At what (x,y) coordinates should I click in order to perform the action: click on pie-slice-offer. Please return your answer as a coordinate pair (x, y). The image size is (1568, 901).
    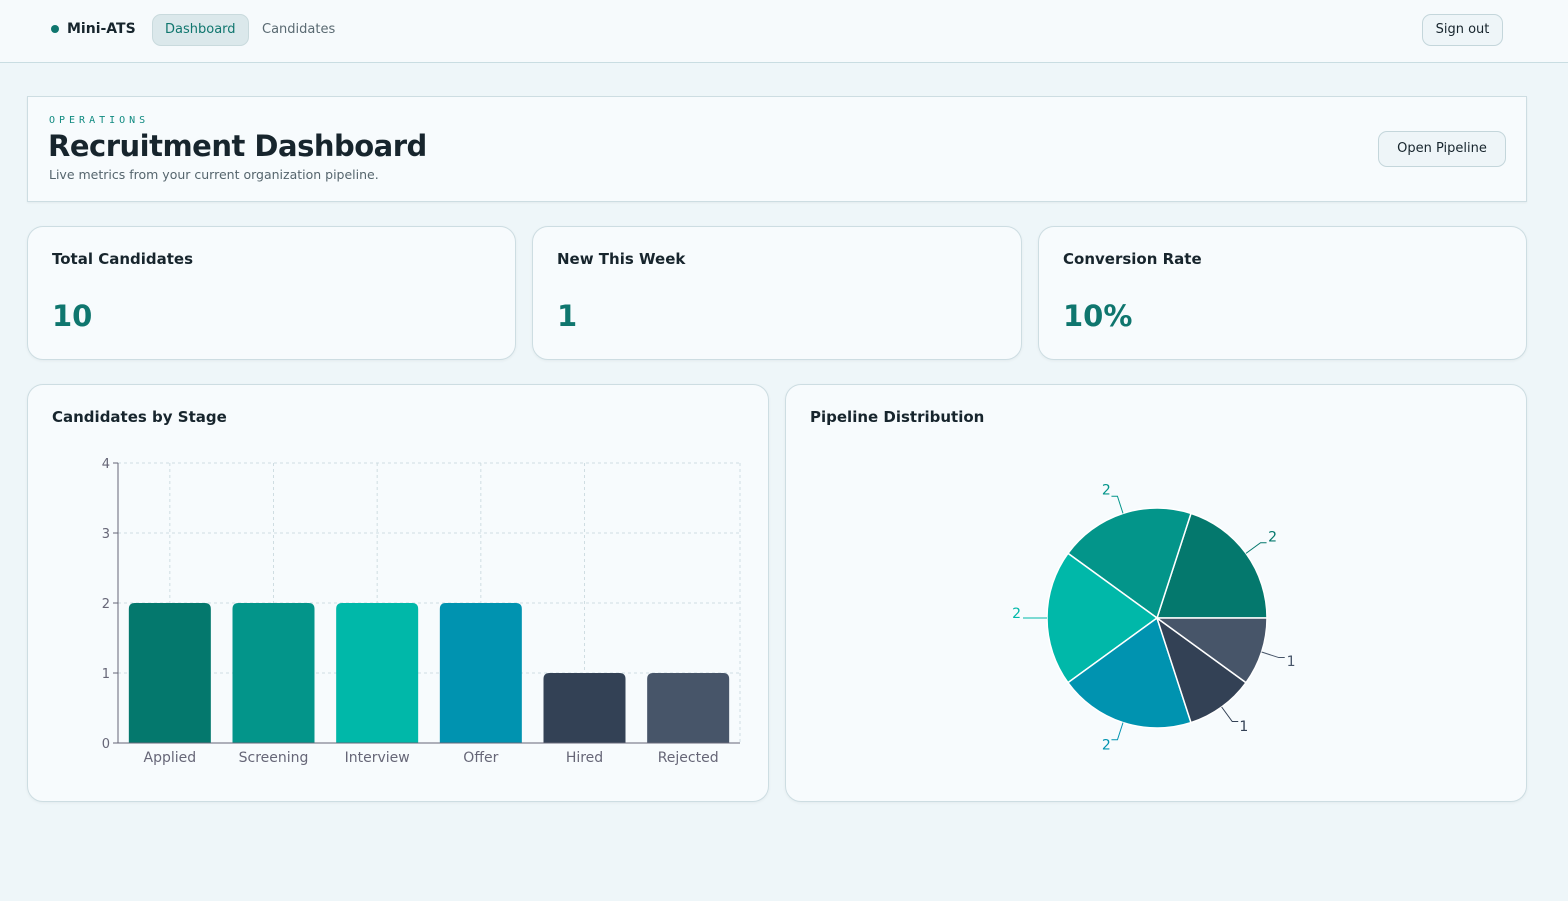
    Looking at the image, I should click on (1129, 672).